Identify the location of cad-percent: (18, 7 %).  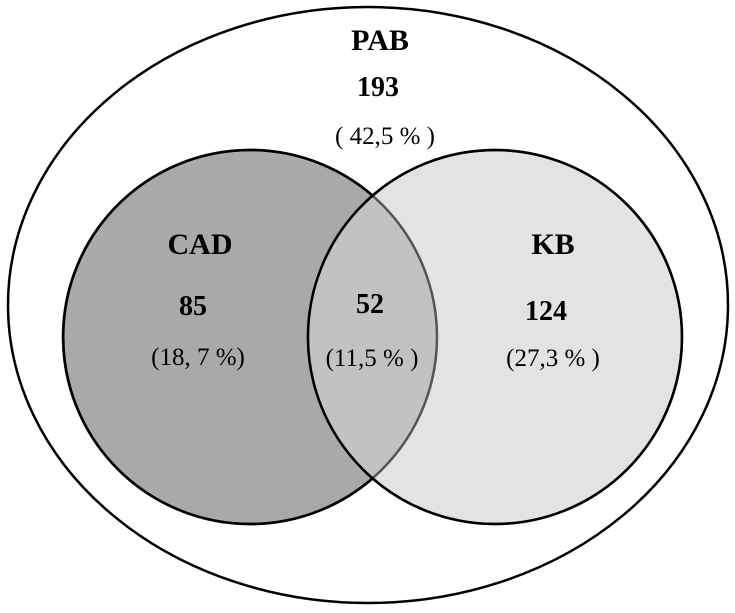
(198, 357).